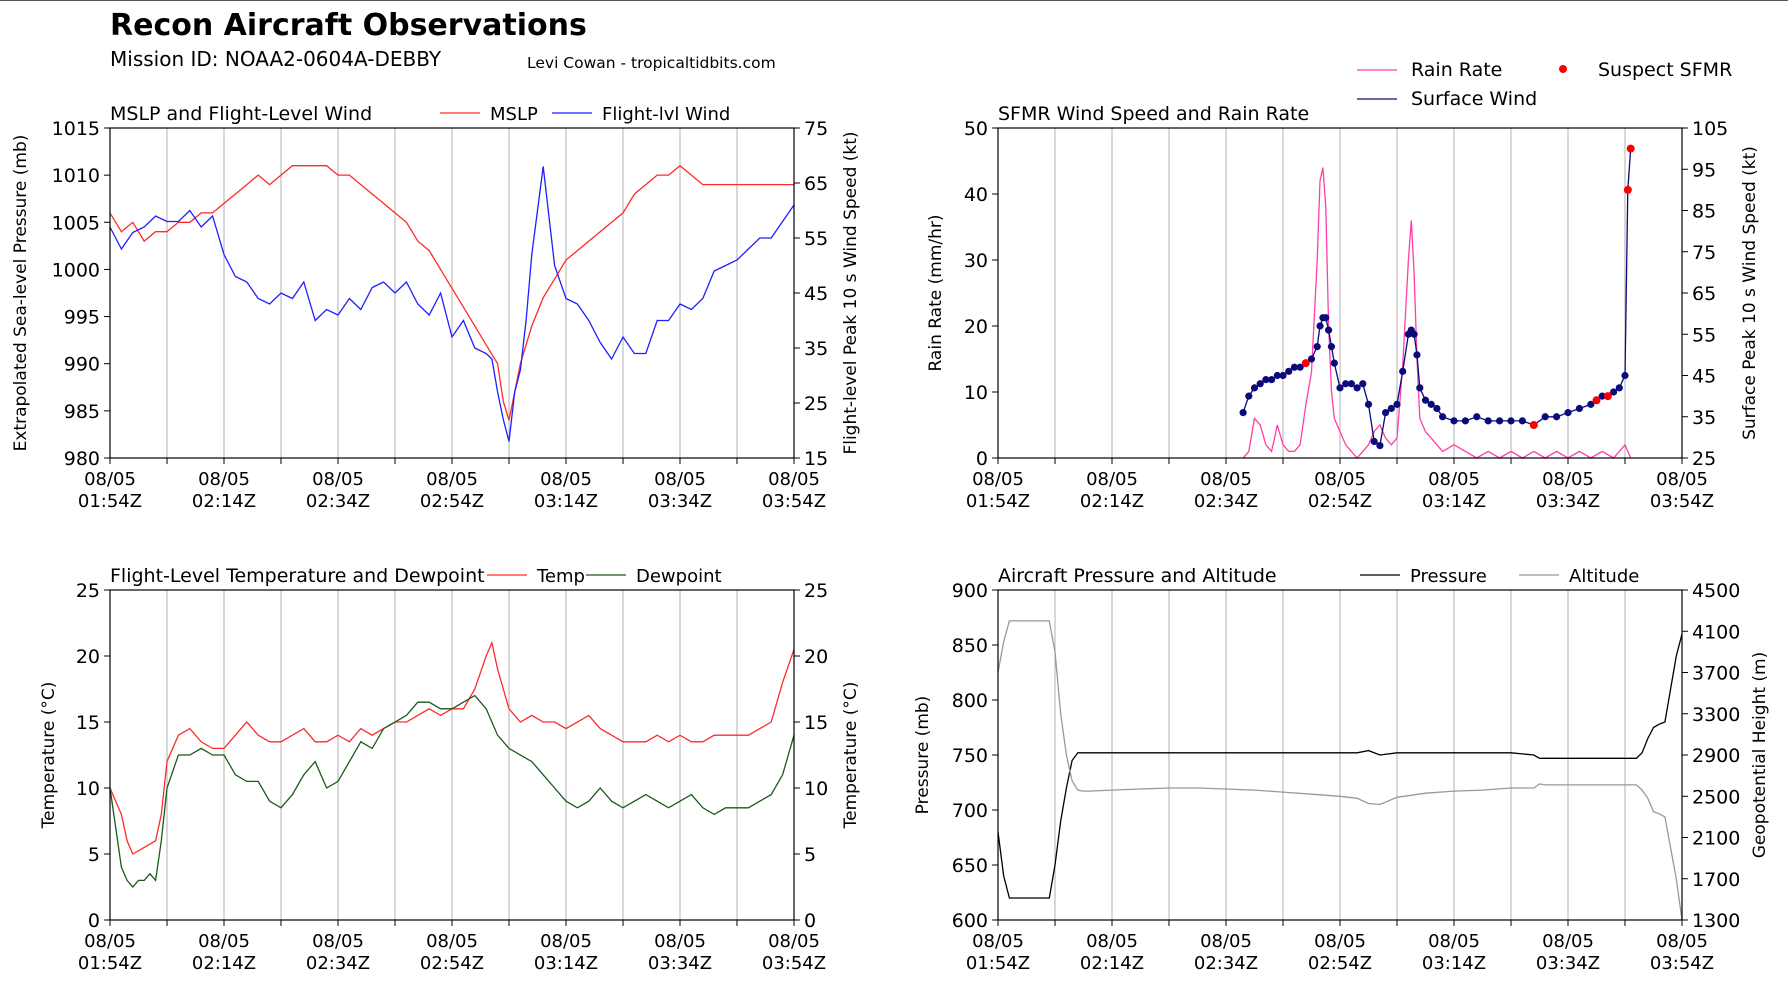 This screenshot has height=984, width=1788. What do you see at coordinates (452, 304) in the screenshot?
I see `series-flight-lvl-wind-line` at bounding box center [452, 304].